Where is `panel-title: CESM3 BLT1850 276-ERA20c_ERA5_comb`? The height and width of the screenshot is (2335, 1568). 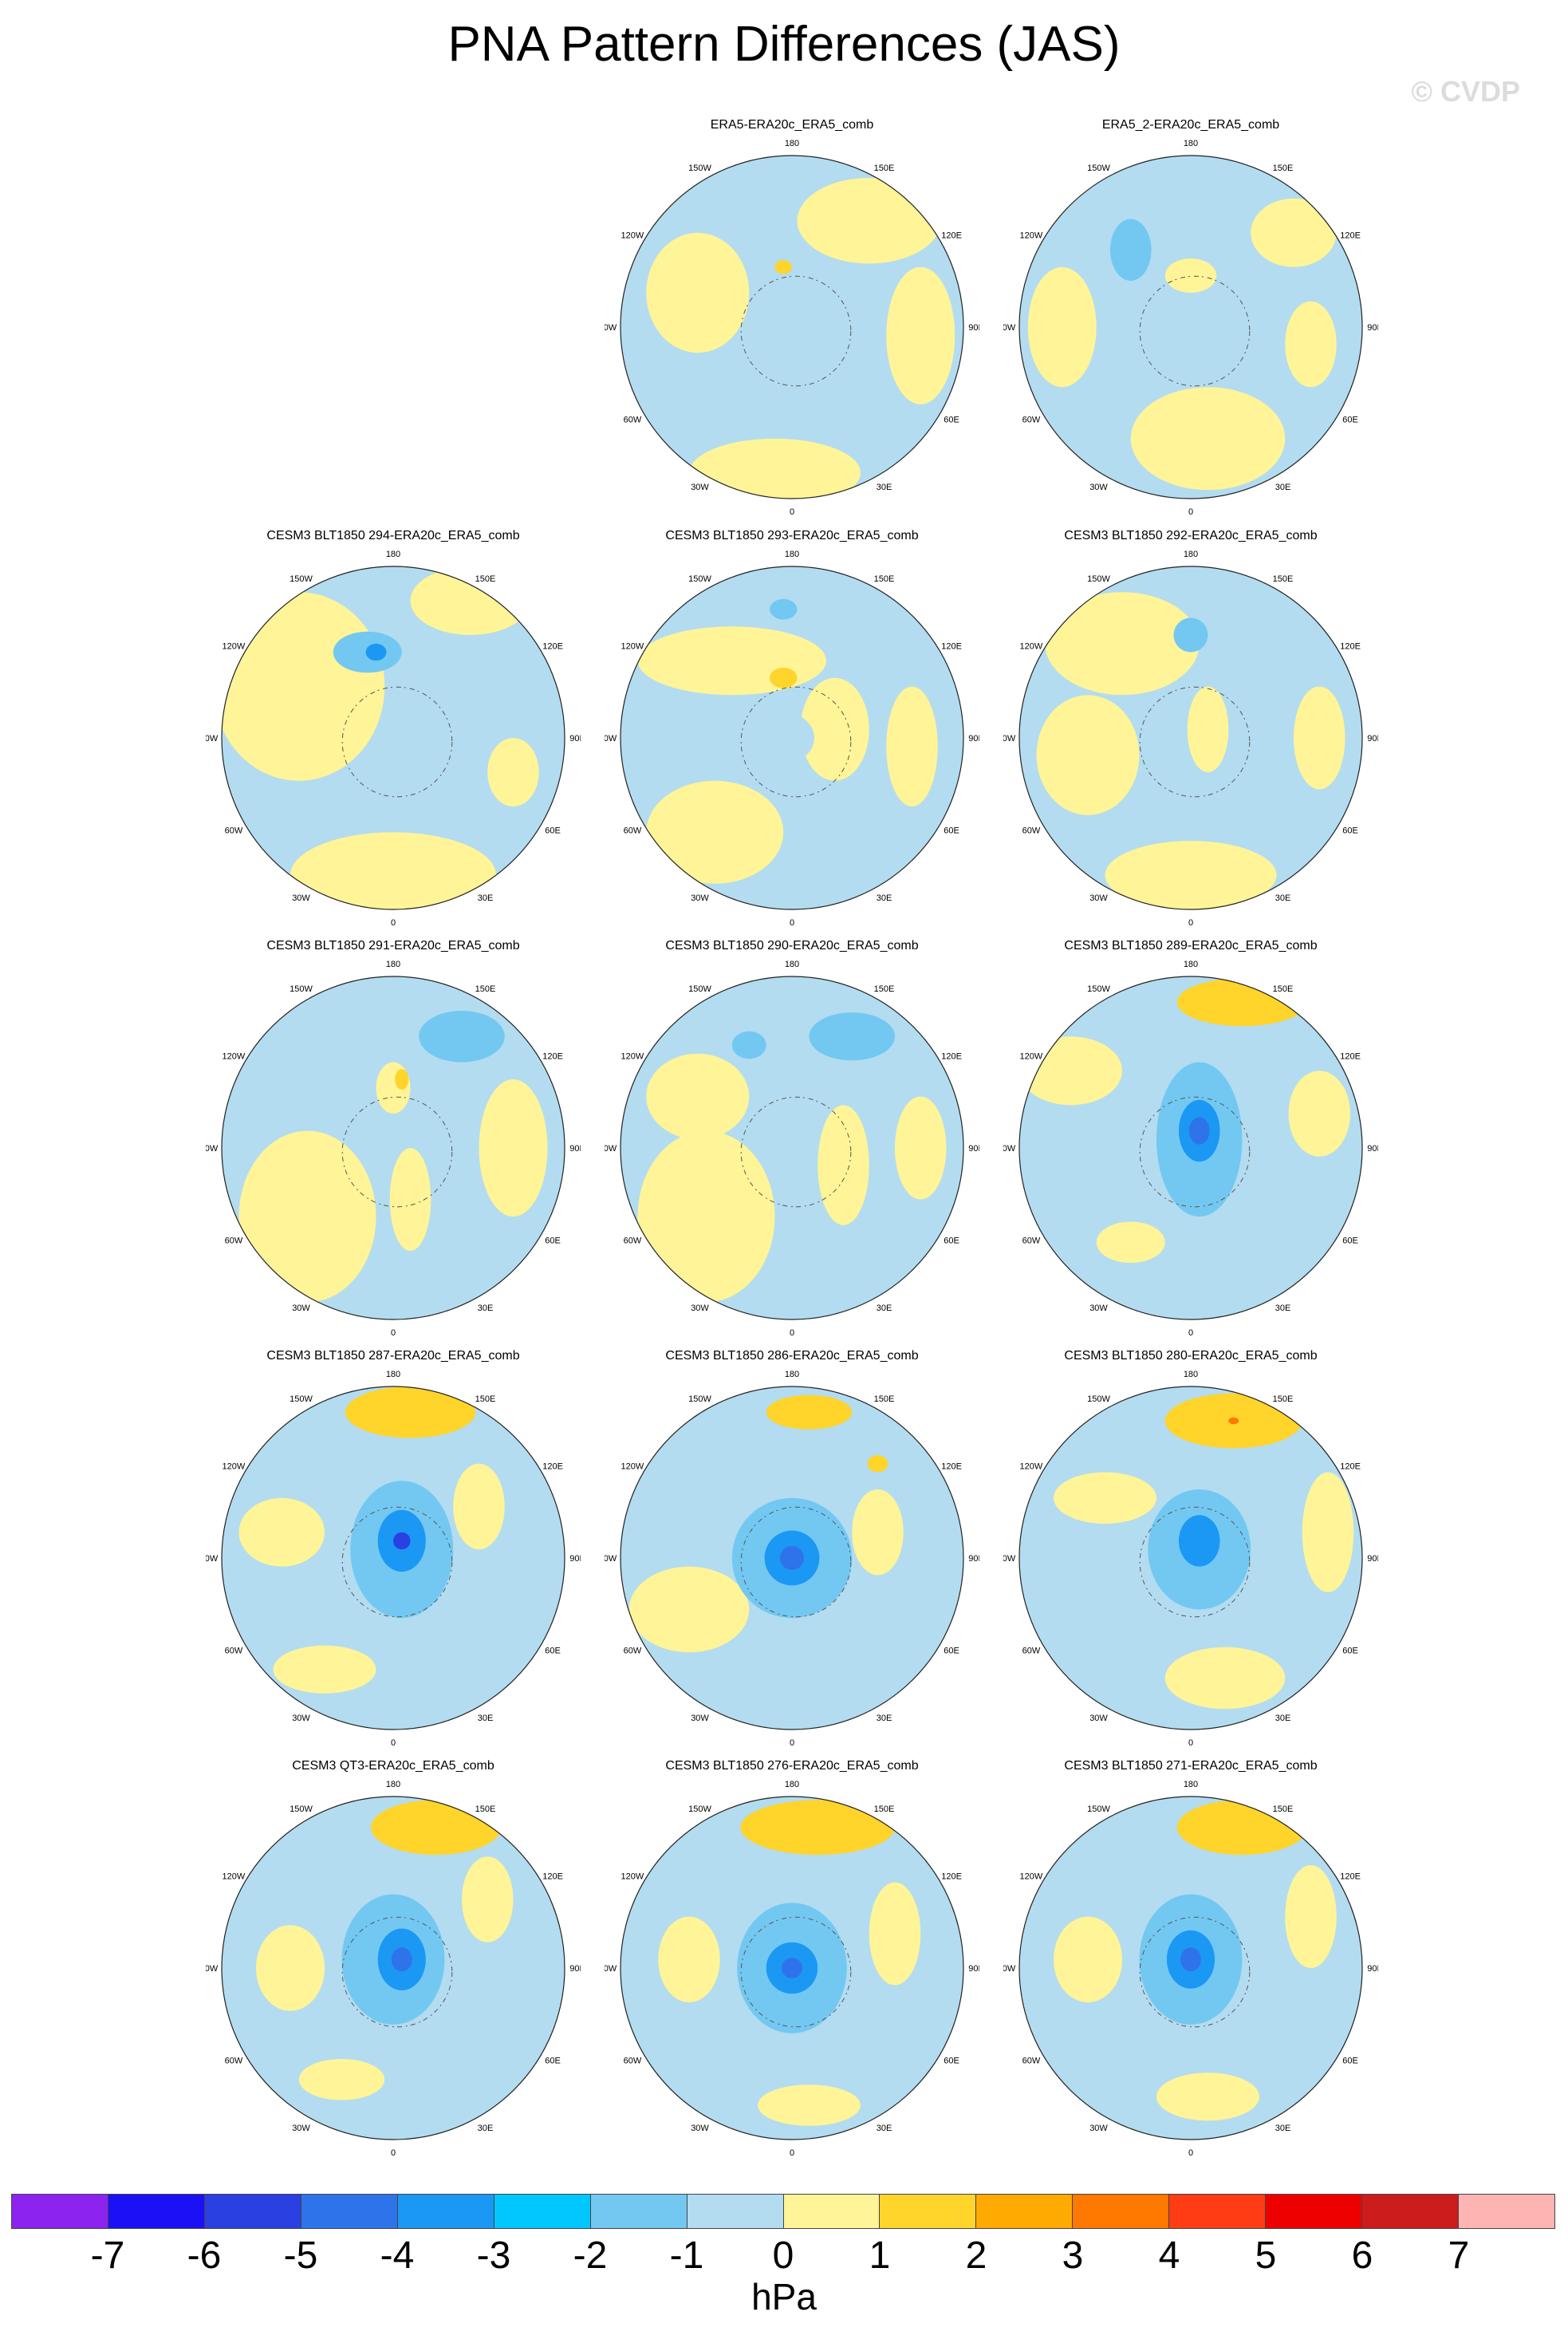 panel-title: CESM3 BLT1850 276-ERA20c_ERA5_comb is located at coordinates (792, 1766).